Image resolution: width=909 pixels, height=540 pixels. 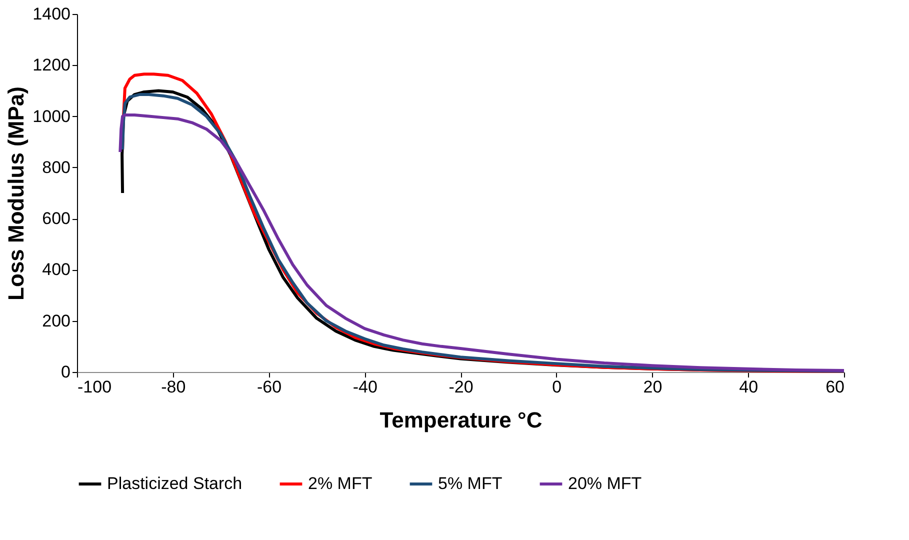 I want to click on x-tick-label: -40, so click(x=365, y=387).